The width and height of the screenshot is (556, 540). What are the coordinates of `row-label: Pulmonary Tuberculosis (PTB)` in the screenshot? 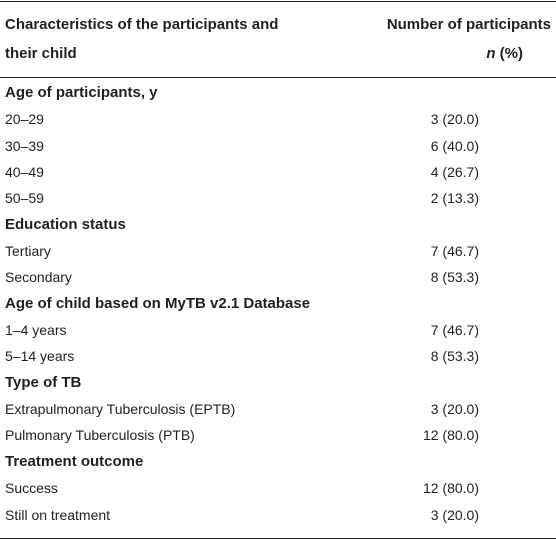 It's located at (100, 435).